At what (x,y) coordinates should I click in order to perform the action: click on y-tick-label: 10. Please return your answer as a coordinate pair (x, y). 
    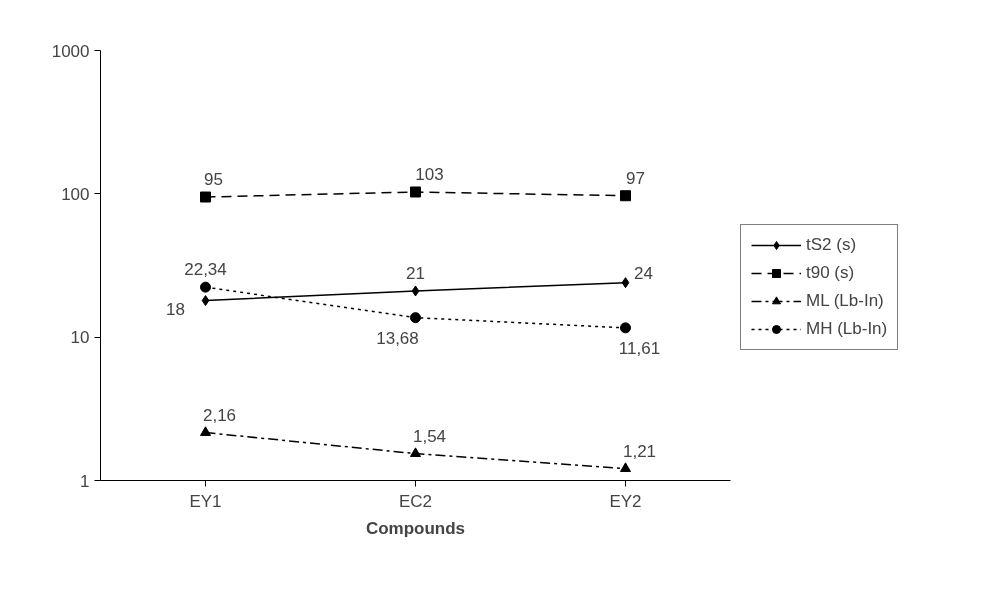
    Looking at the image, I should click on (80, 338).